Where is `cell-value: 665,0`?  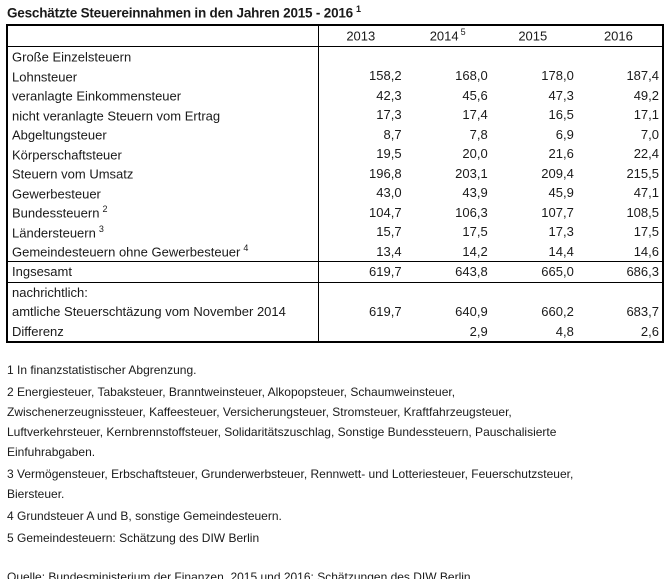
cell-value: 665,0 is located at coordinates (557, 272).